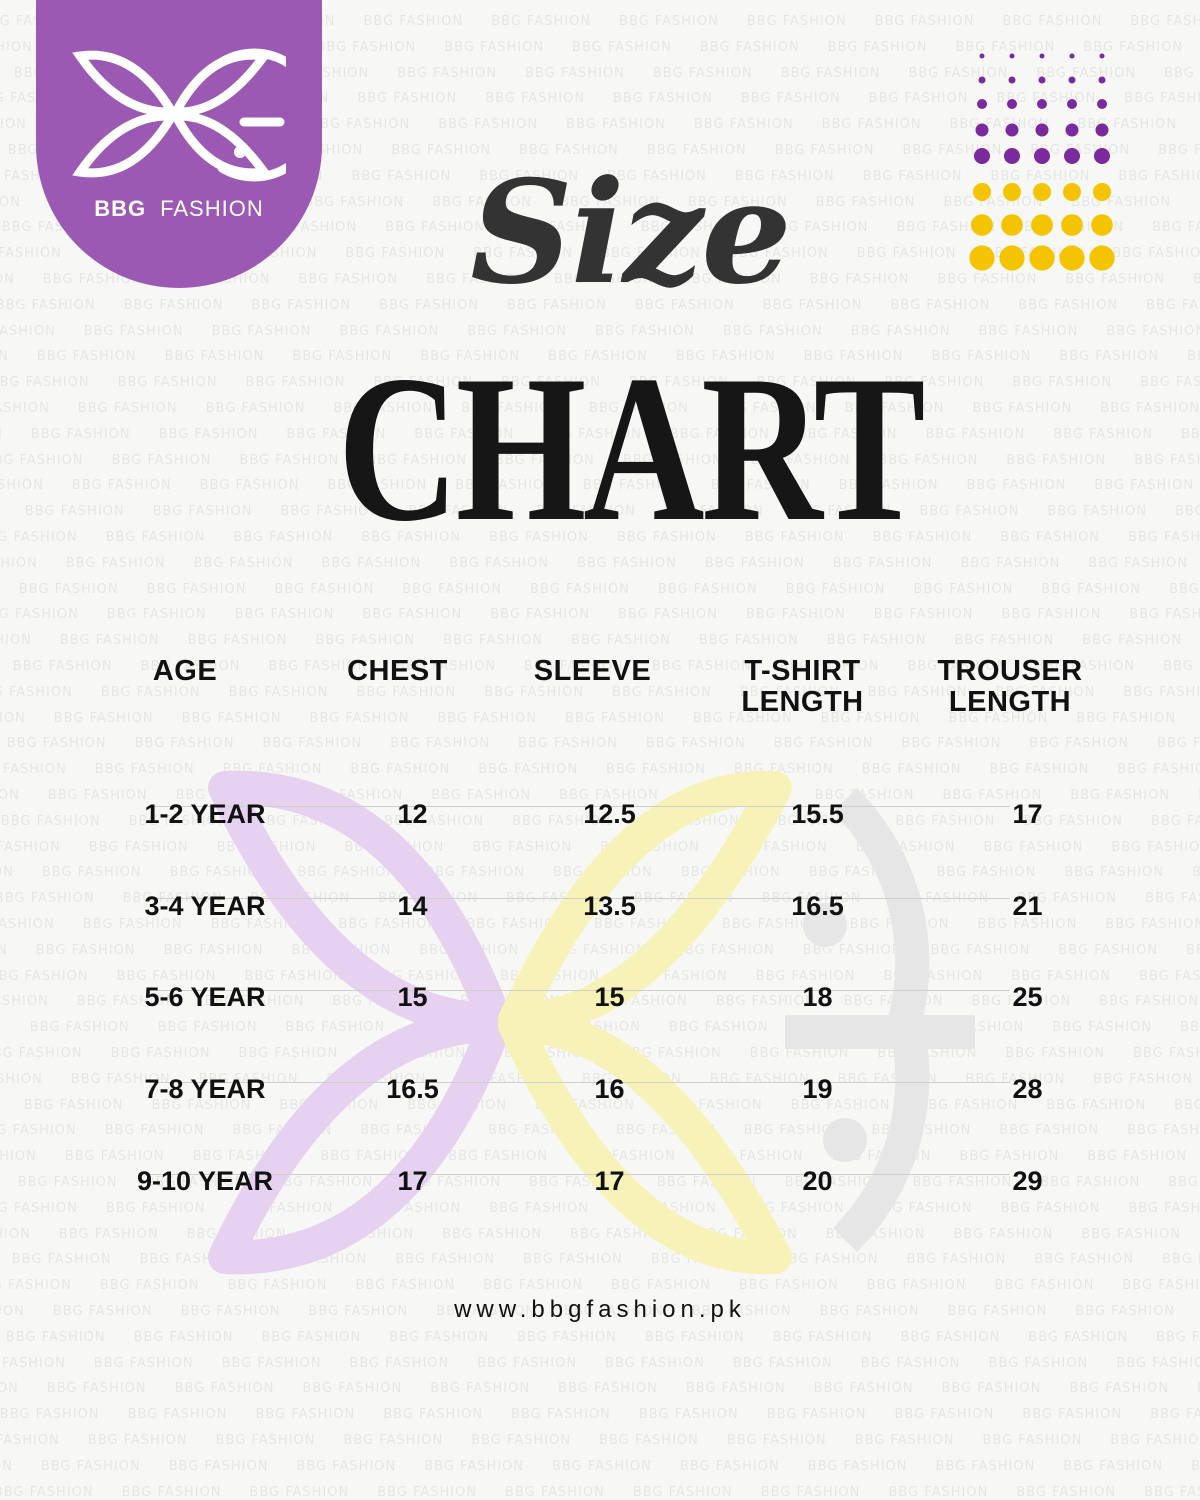 The image size is (1200, 1500). I want to click on brand-name-light: FASHION, so click(212, 208).